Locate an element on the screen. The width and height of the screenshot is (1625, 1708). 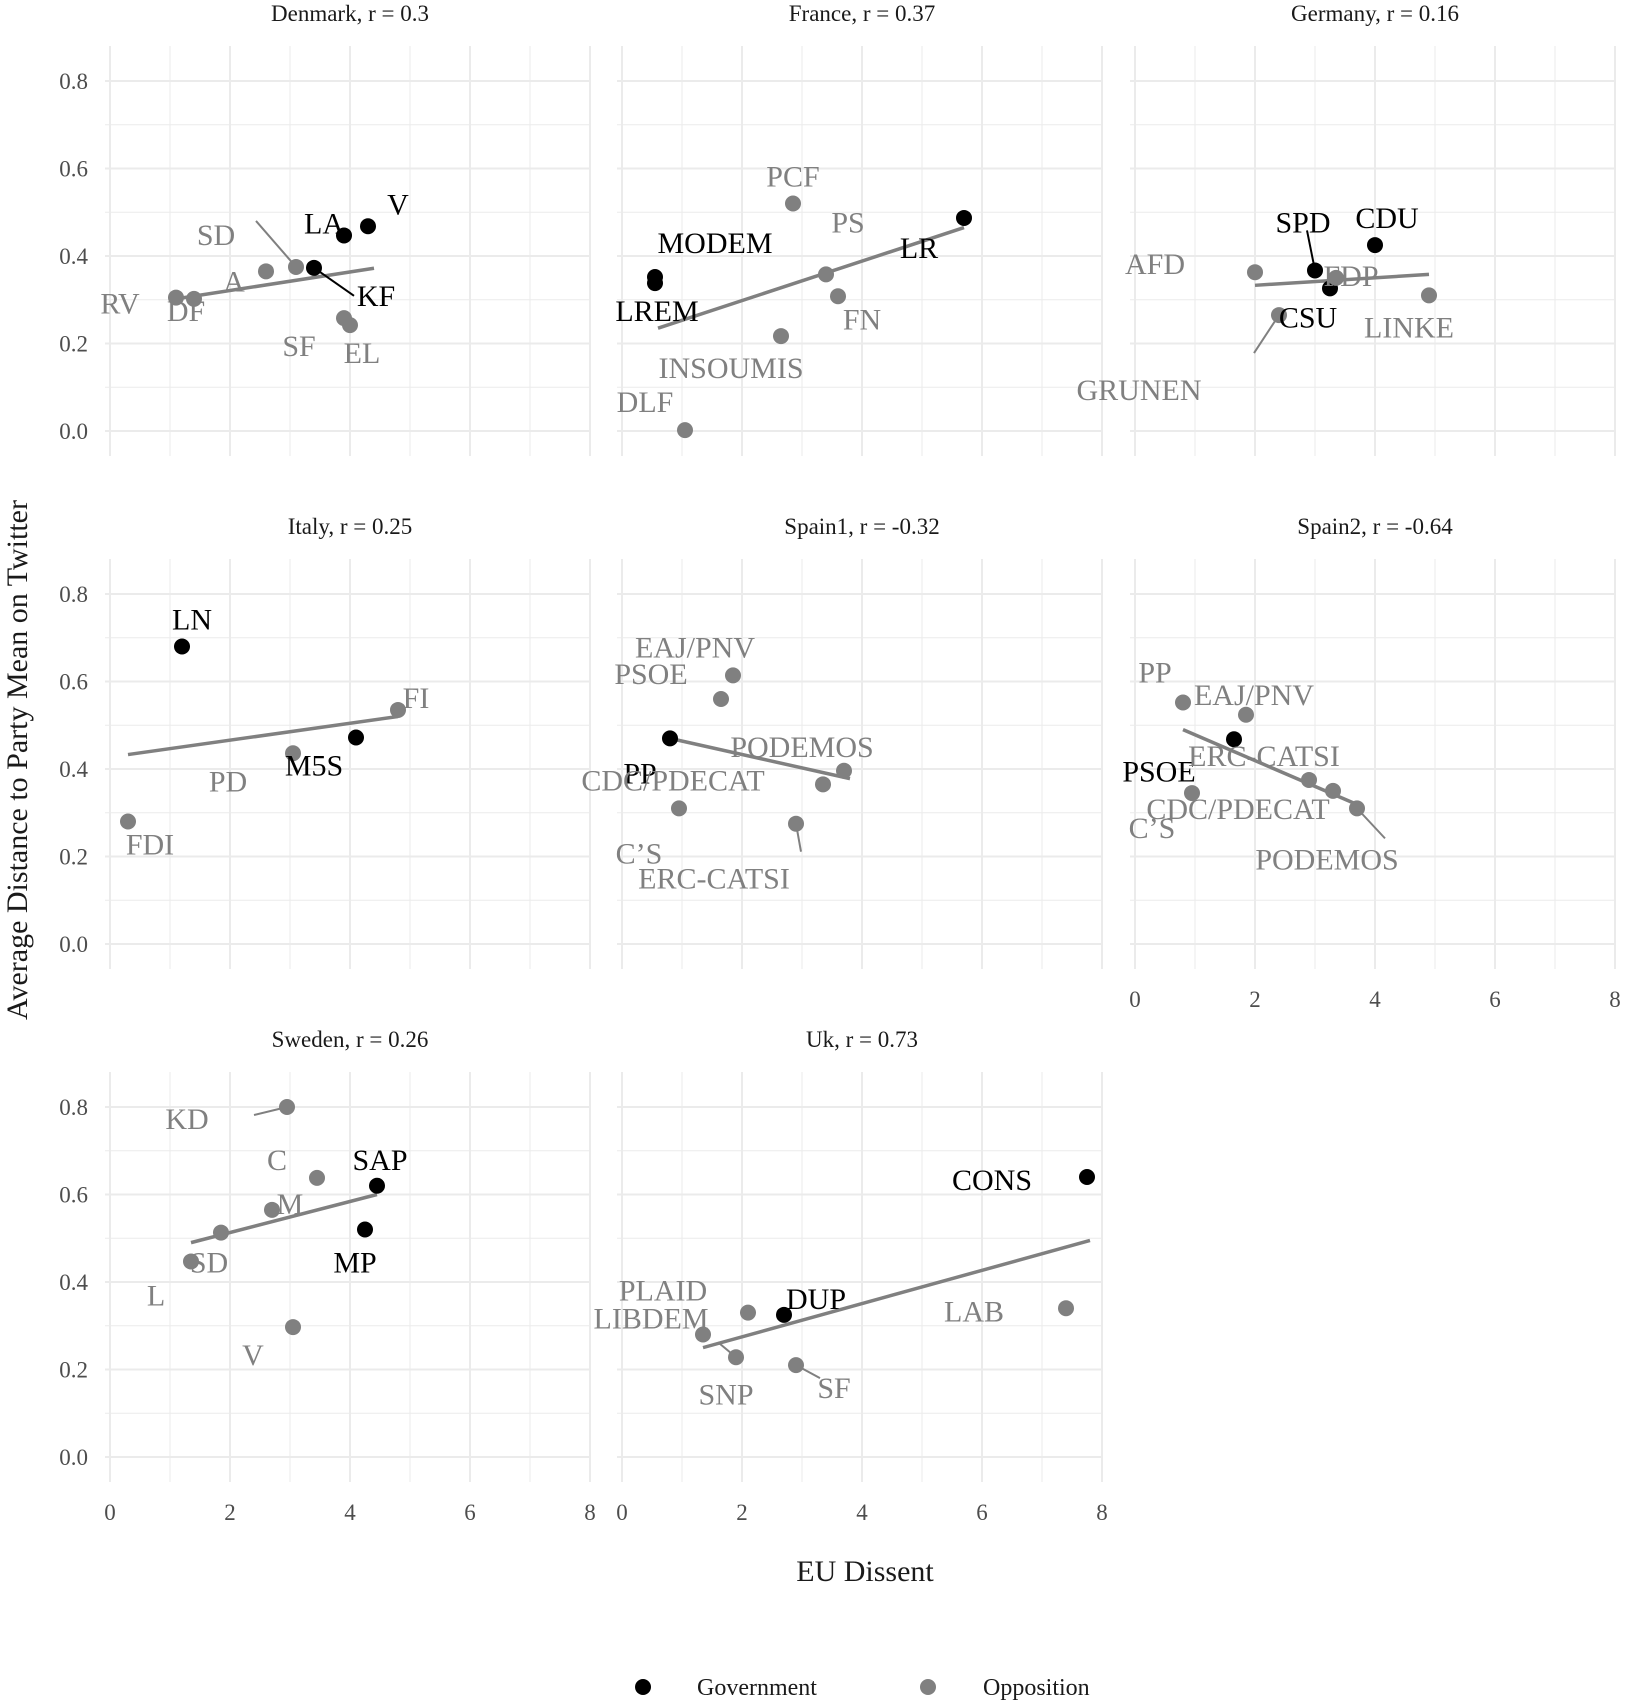
point-c is located at coordinates (317, 1177).